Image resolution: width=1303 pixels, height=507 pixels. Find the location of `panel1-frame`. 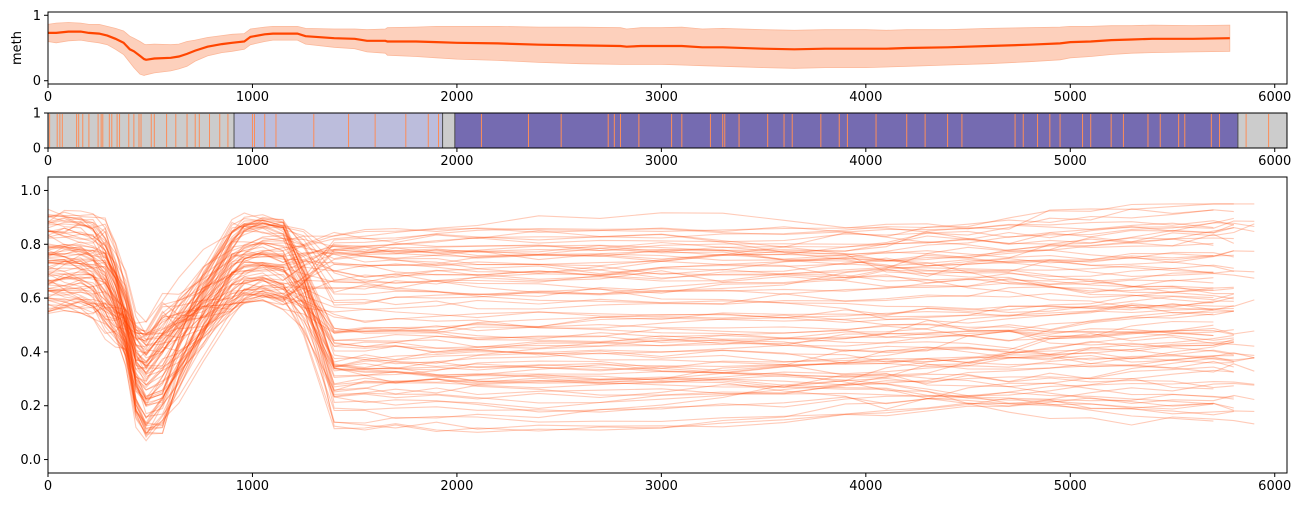

panel1-frame is located at coordinates (667, 48).